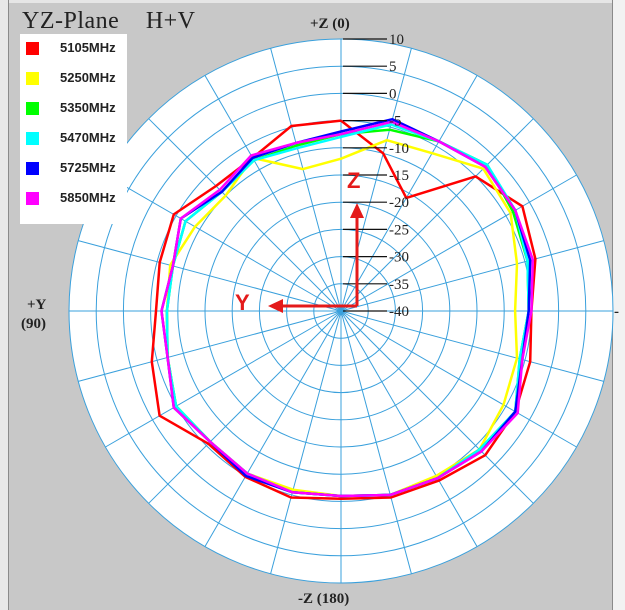 This screenshot has width=625, height=610. What do you see at coordinates (353, 180) in the screenshot?
I see `z-axis-label: Z` at bounding box center [353, 180].